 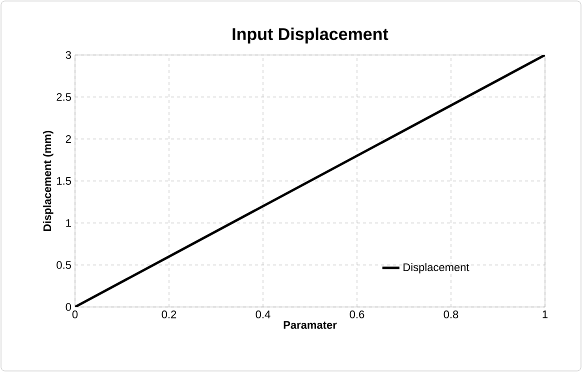 What do you see at coordinates (64, 181) in the screenshot?
I see `y-tick-label: 1.5` at bounding box center [64, 181].